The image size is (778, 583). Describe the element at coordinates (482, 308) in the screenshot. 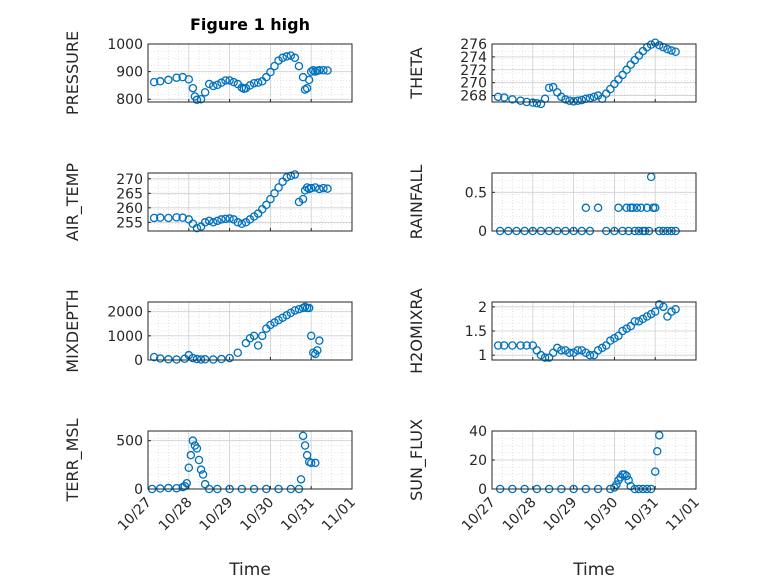

I see `y-tick-label: 2` at that location.